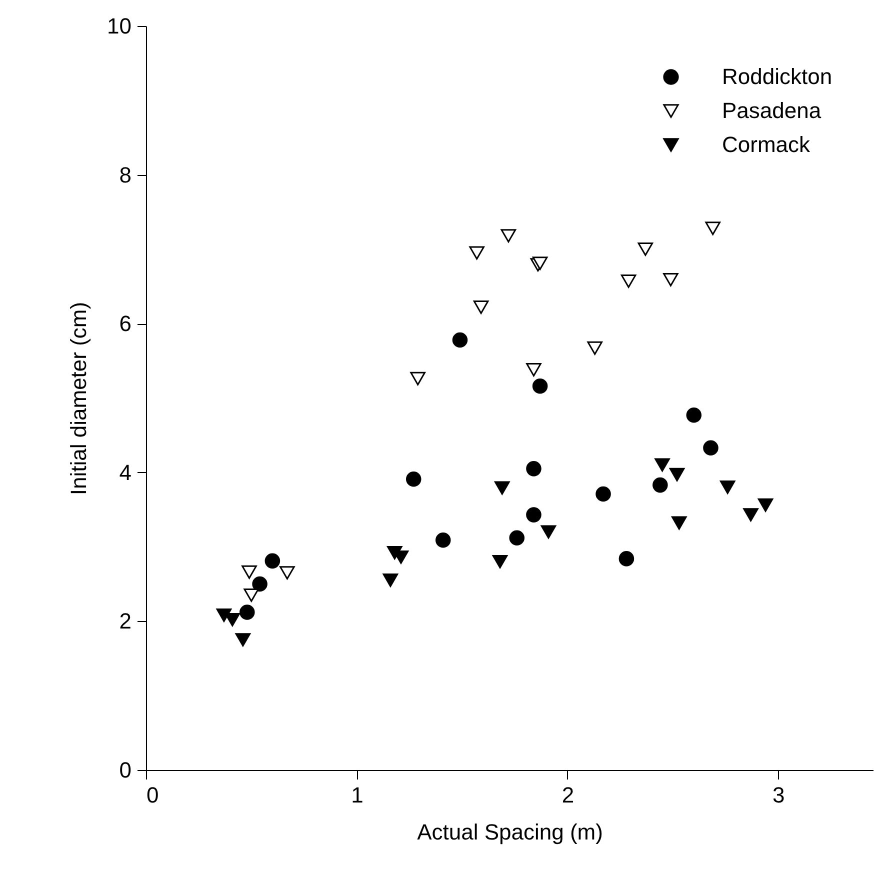 This screenshot has height=886, width=874. I want to click on y-tick-label: 10, so click(119, 26).